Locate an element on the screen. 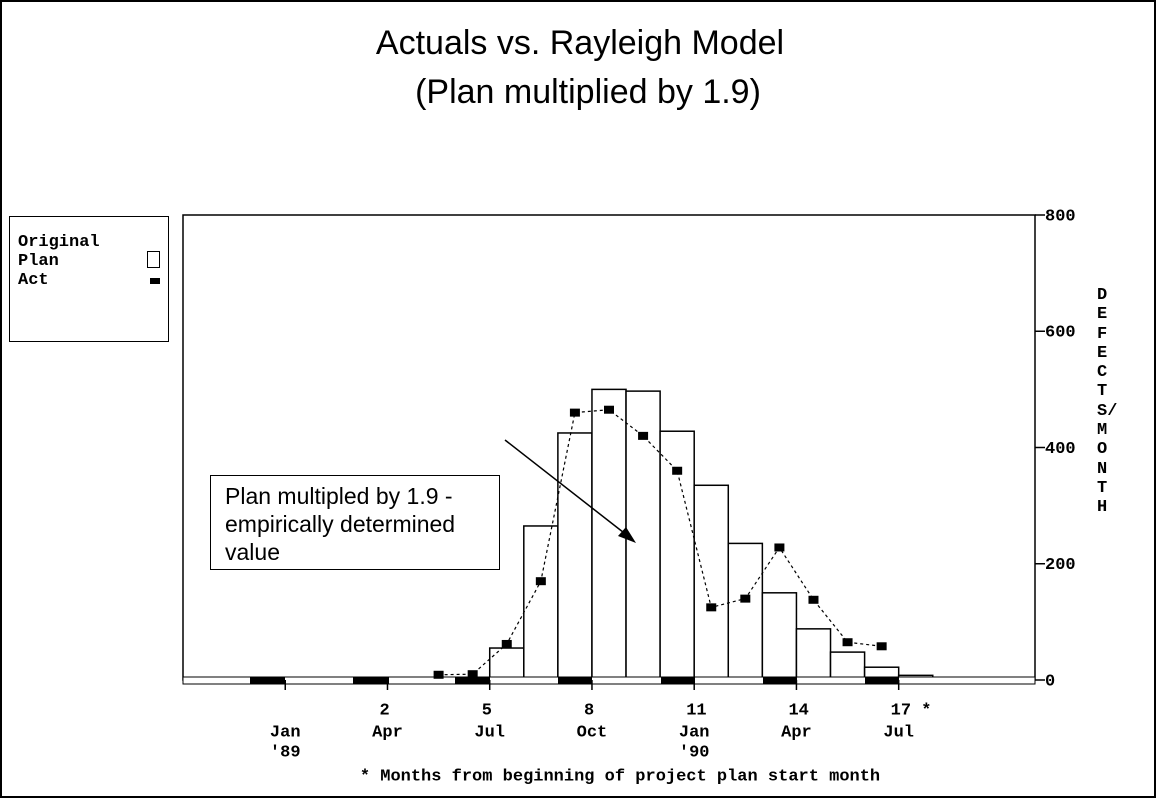 Image resolution: width=1156 pixels, height=798 pixels. legend: Original Plan Act is located at coordinates (89, 279).